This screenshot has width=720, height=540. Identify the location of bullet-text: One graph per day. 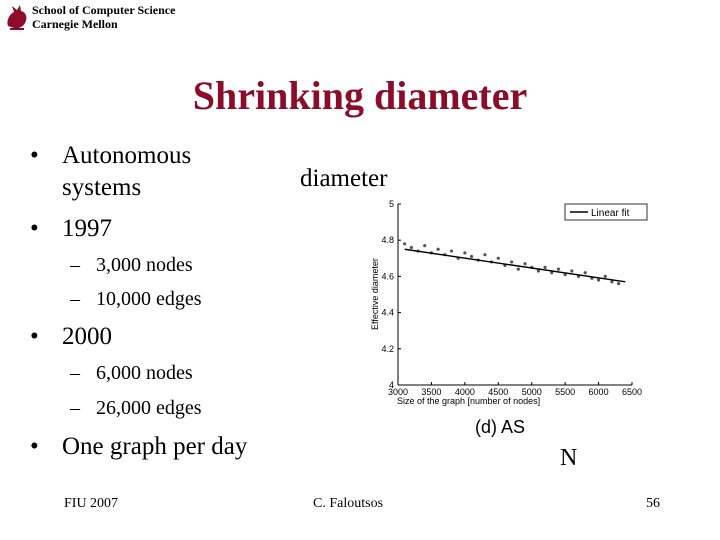
(155, 446).